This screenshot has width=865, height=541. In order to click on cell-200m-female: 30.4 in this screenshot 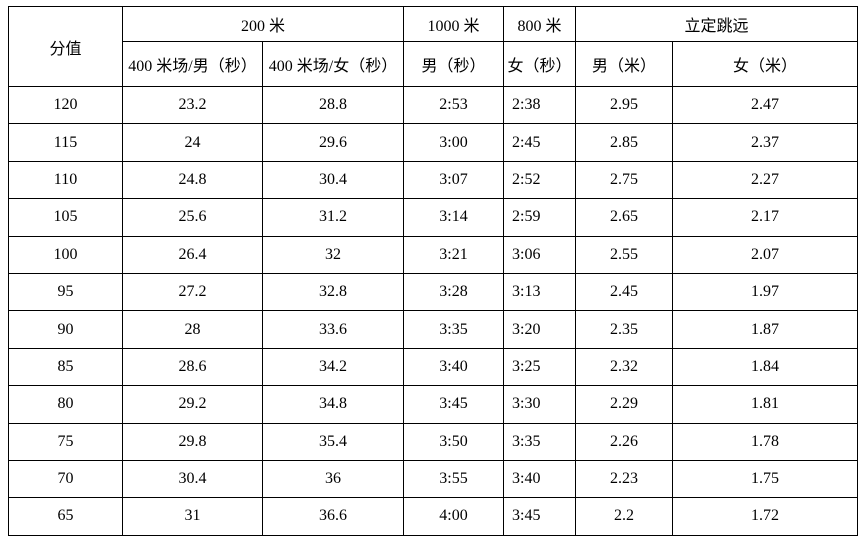, I will do `click(333, 180)`.